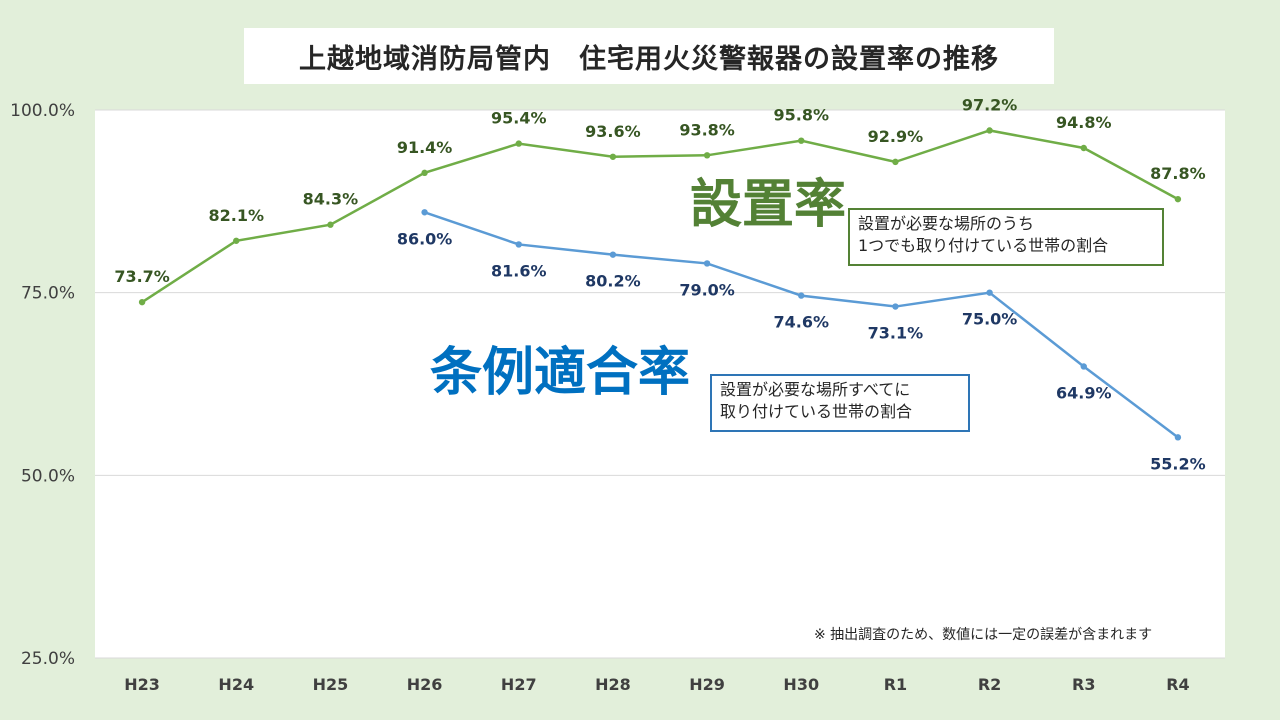  Describe the element at coordinates (1083, 684) in the screenshot. I see `x-tick-label: R3` at that location.